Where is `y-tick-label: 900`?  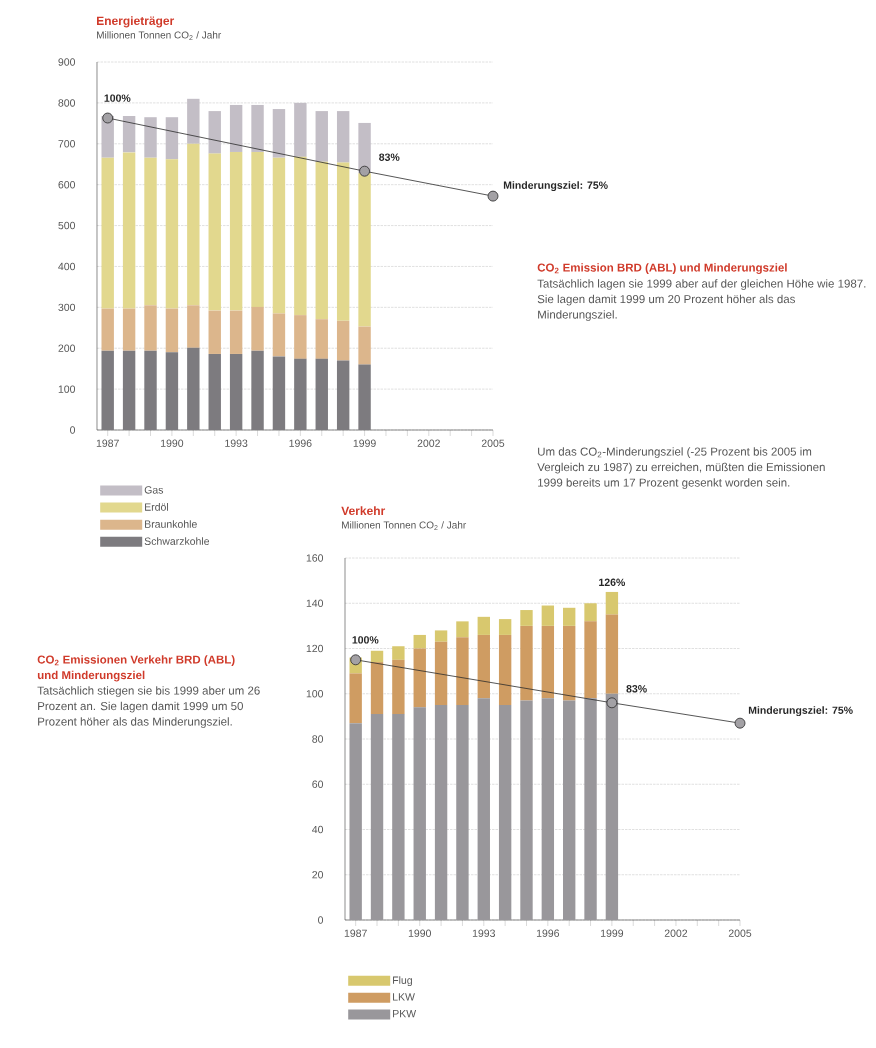 y-tick-label: 900 is located at coordinates (67, 62).